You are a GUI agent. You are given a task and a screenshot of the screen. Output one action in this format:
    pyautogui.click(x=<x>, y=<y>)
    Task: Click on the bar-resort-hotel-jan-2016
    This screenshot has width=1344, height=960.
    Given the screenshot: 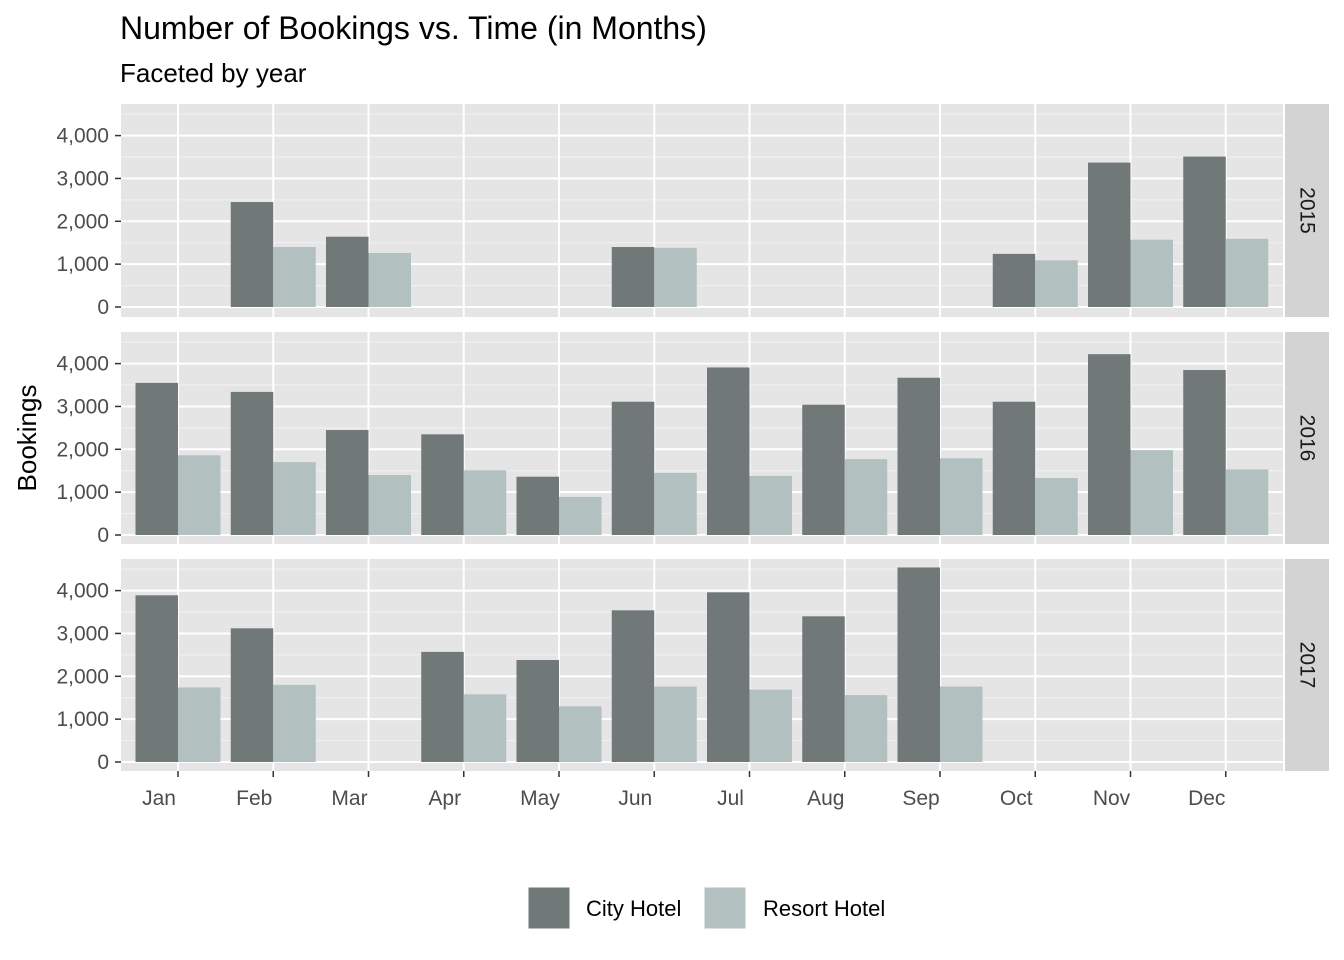 What is the action you would take?
    pyautogui.click(x=199, y=495)
    